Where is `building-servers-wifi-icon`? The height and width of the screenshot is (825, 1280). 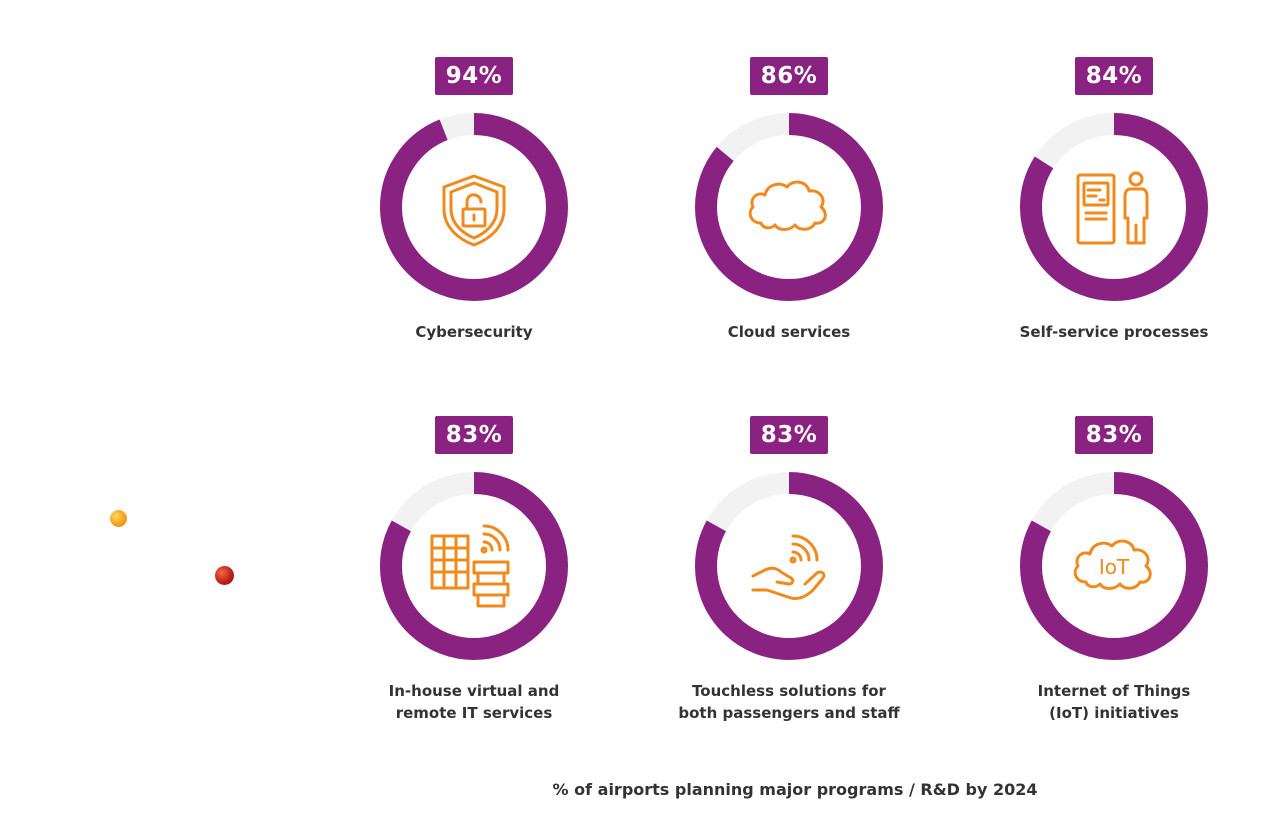
building-servers-wifi-icon is located at coordinates (470, 566).